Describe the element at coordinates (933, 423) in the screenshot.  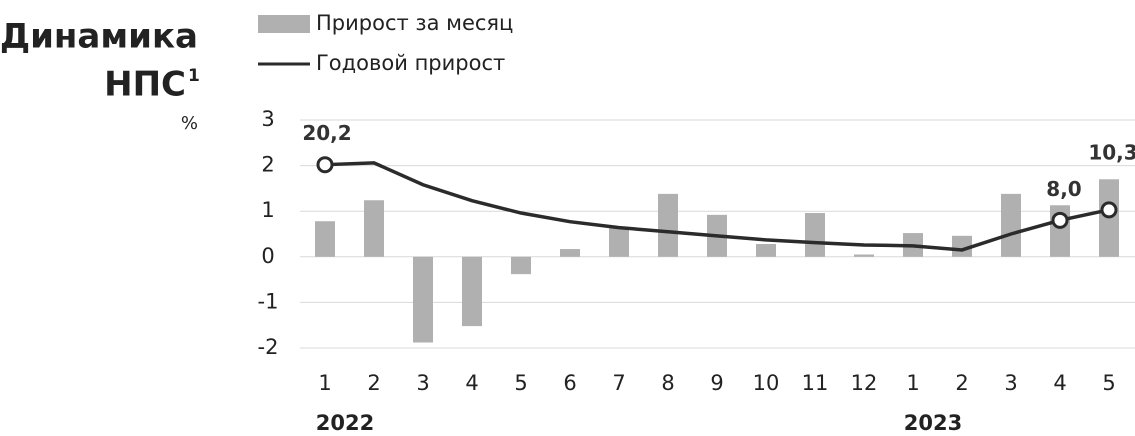
I see `year-label: 2023` at that location.